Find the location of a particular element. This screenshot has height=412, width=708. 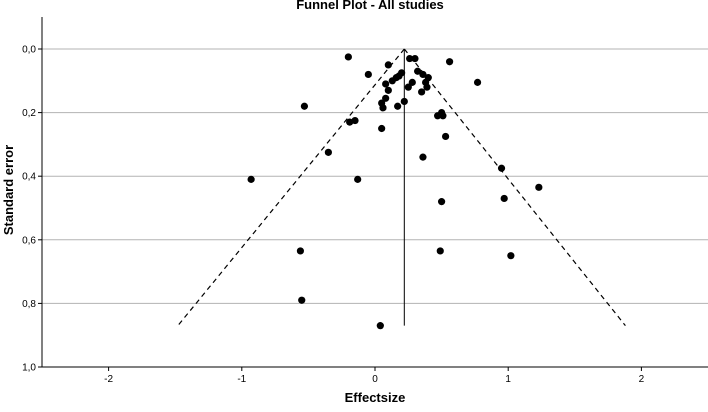

x-tick-label-3: 1 is located at coordinates (508, 379).